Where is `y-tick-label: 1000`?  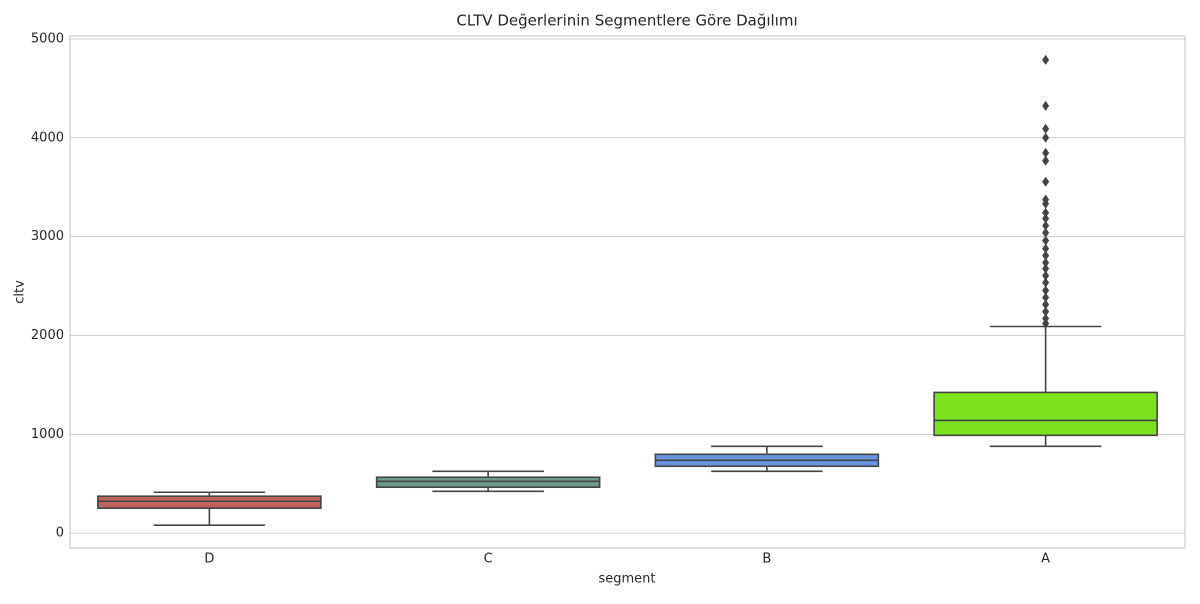
y-tick-label: 1000 is located at coordinates (47, 434).